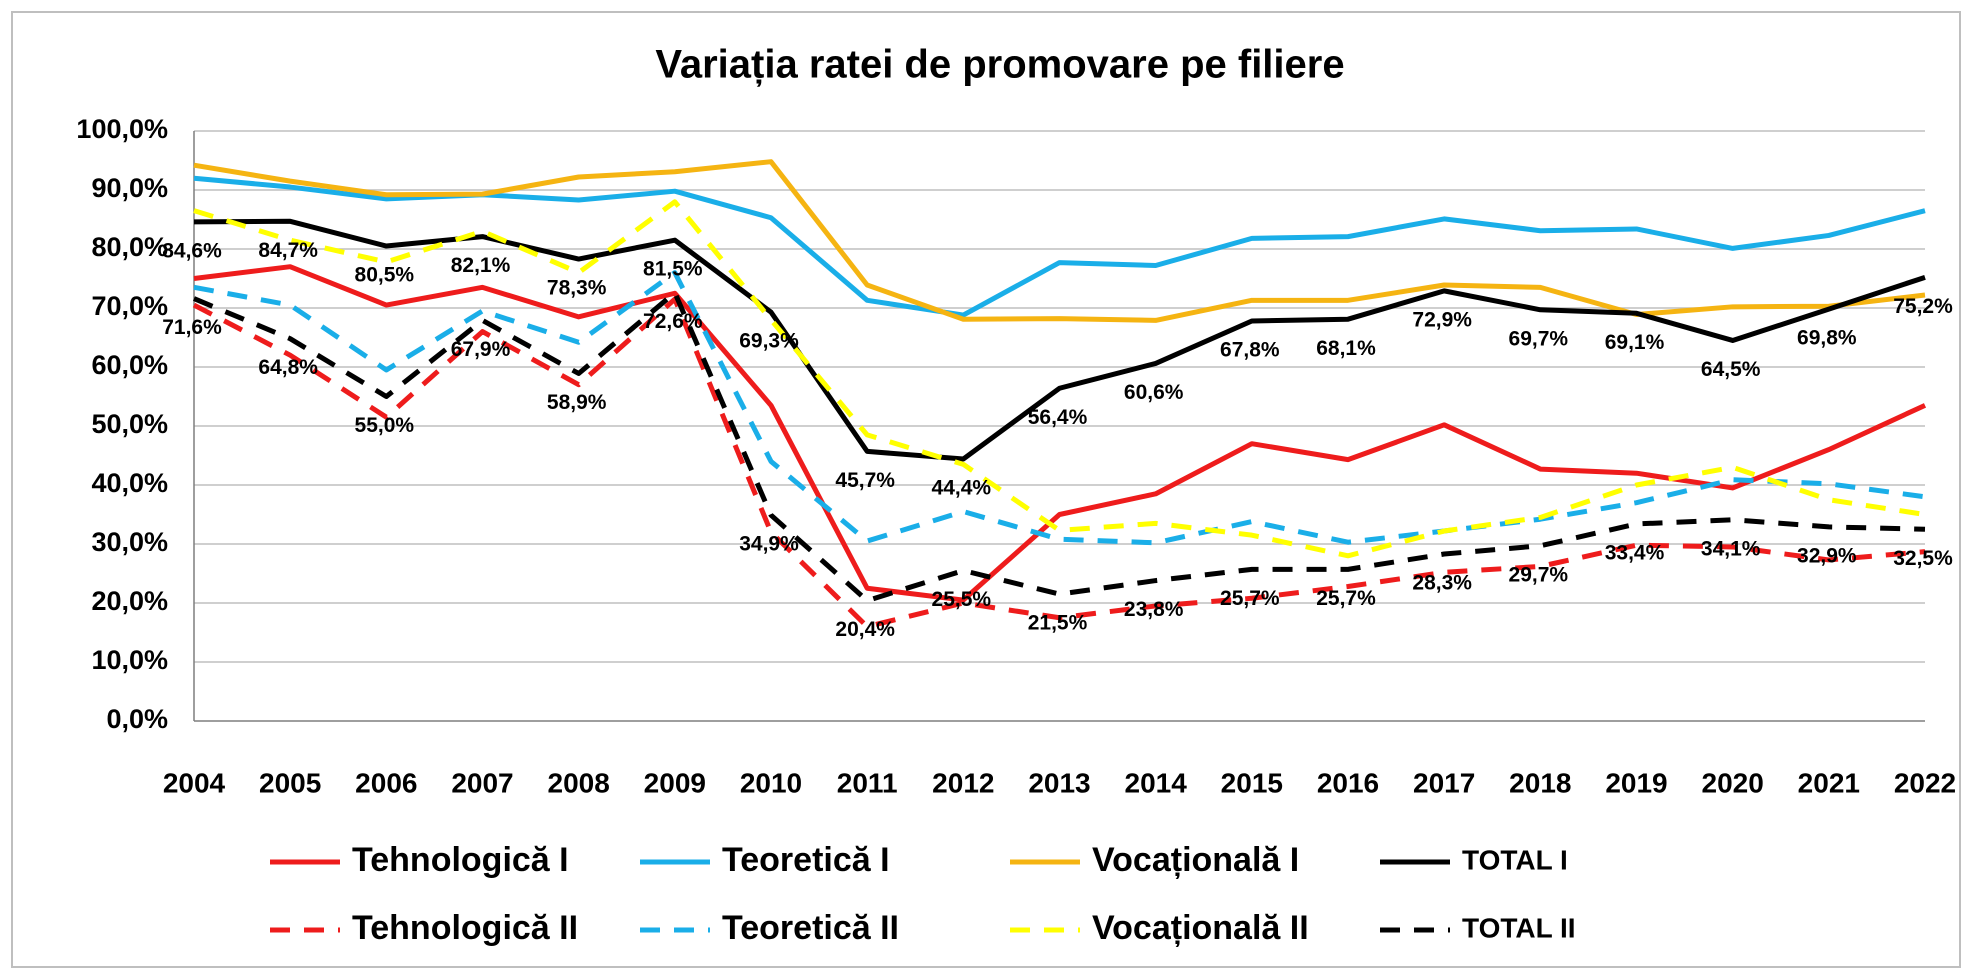 Image resolution: width=1961 pixels, height=968 pixels. What do you see at coordinates (1058, 417) in the screenshot?
I see `data-label: 56,4%` at bounding box center [1058, 417].